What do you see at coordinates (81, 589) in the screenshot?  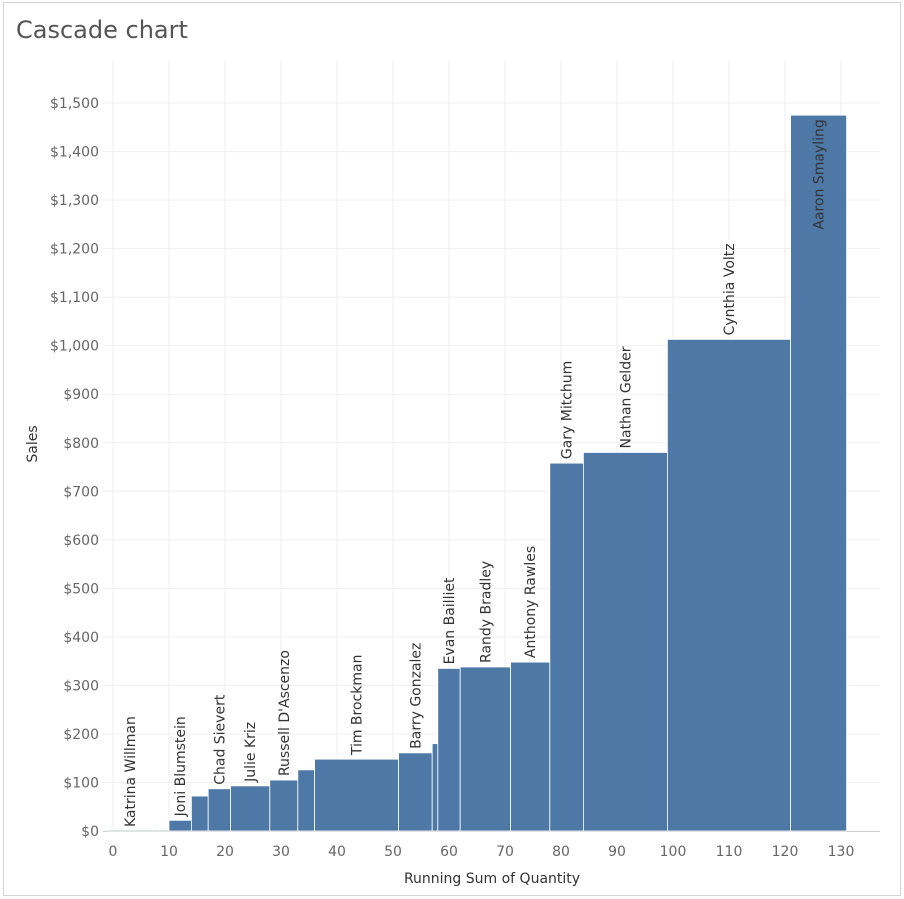 I see `y-tick-label: $500` at bounding box center [81, 589].